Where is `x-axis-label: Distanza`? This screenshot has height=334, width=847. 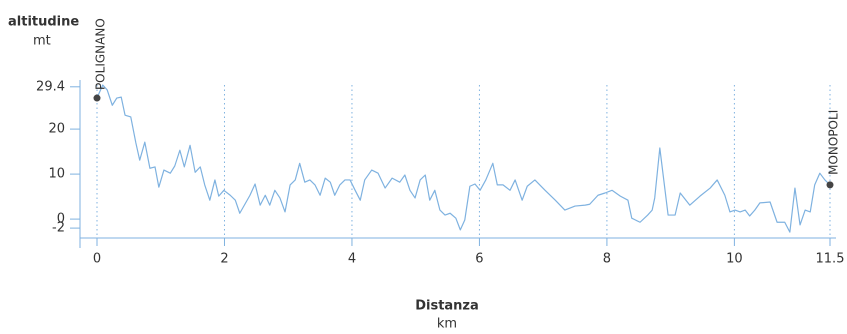
x-axis-label: Distanza is located at coordinates (447, 306).